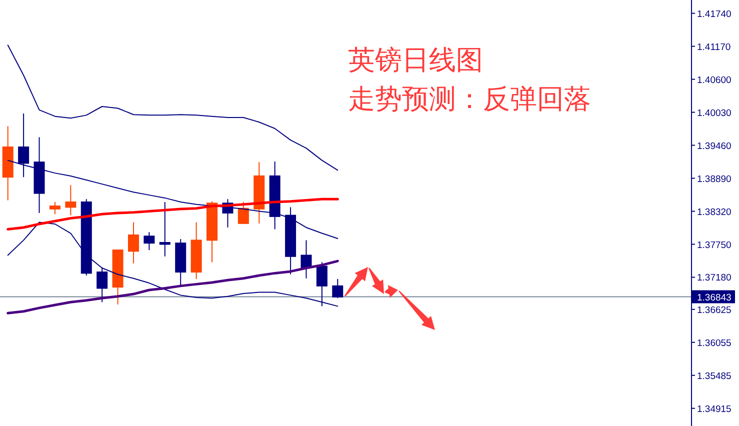 This screenshot has width=739, height=426. What do you see at coordinates (714, 298) in the screenshot?
I see `ref-line-label: 1.36843` at bounding box center [714, 298].